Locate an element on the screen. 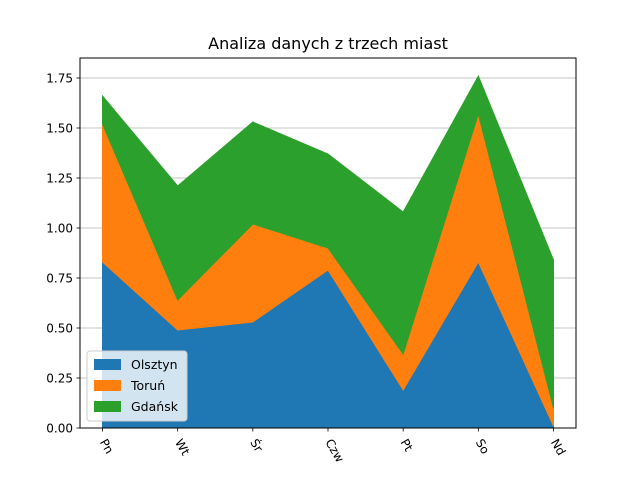  x-tick-label: So is located at coordinates (483, 447).